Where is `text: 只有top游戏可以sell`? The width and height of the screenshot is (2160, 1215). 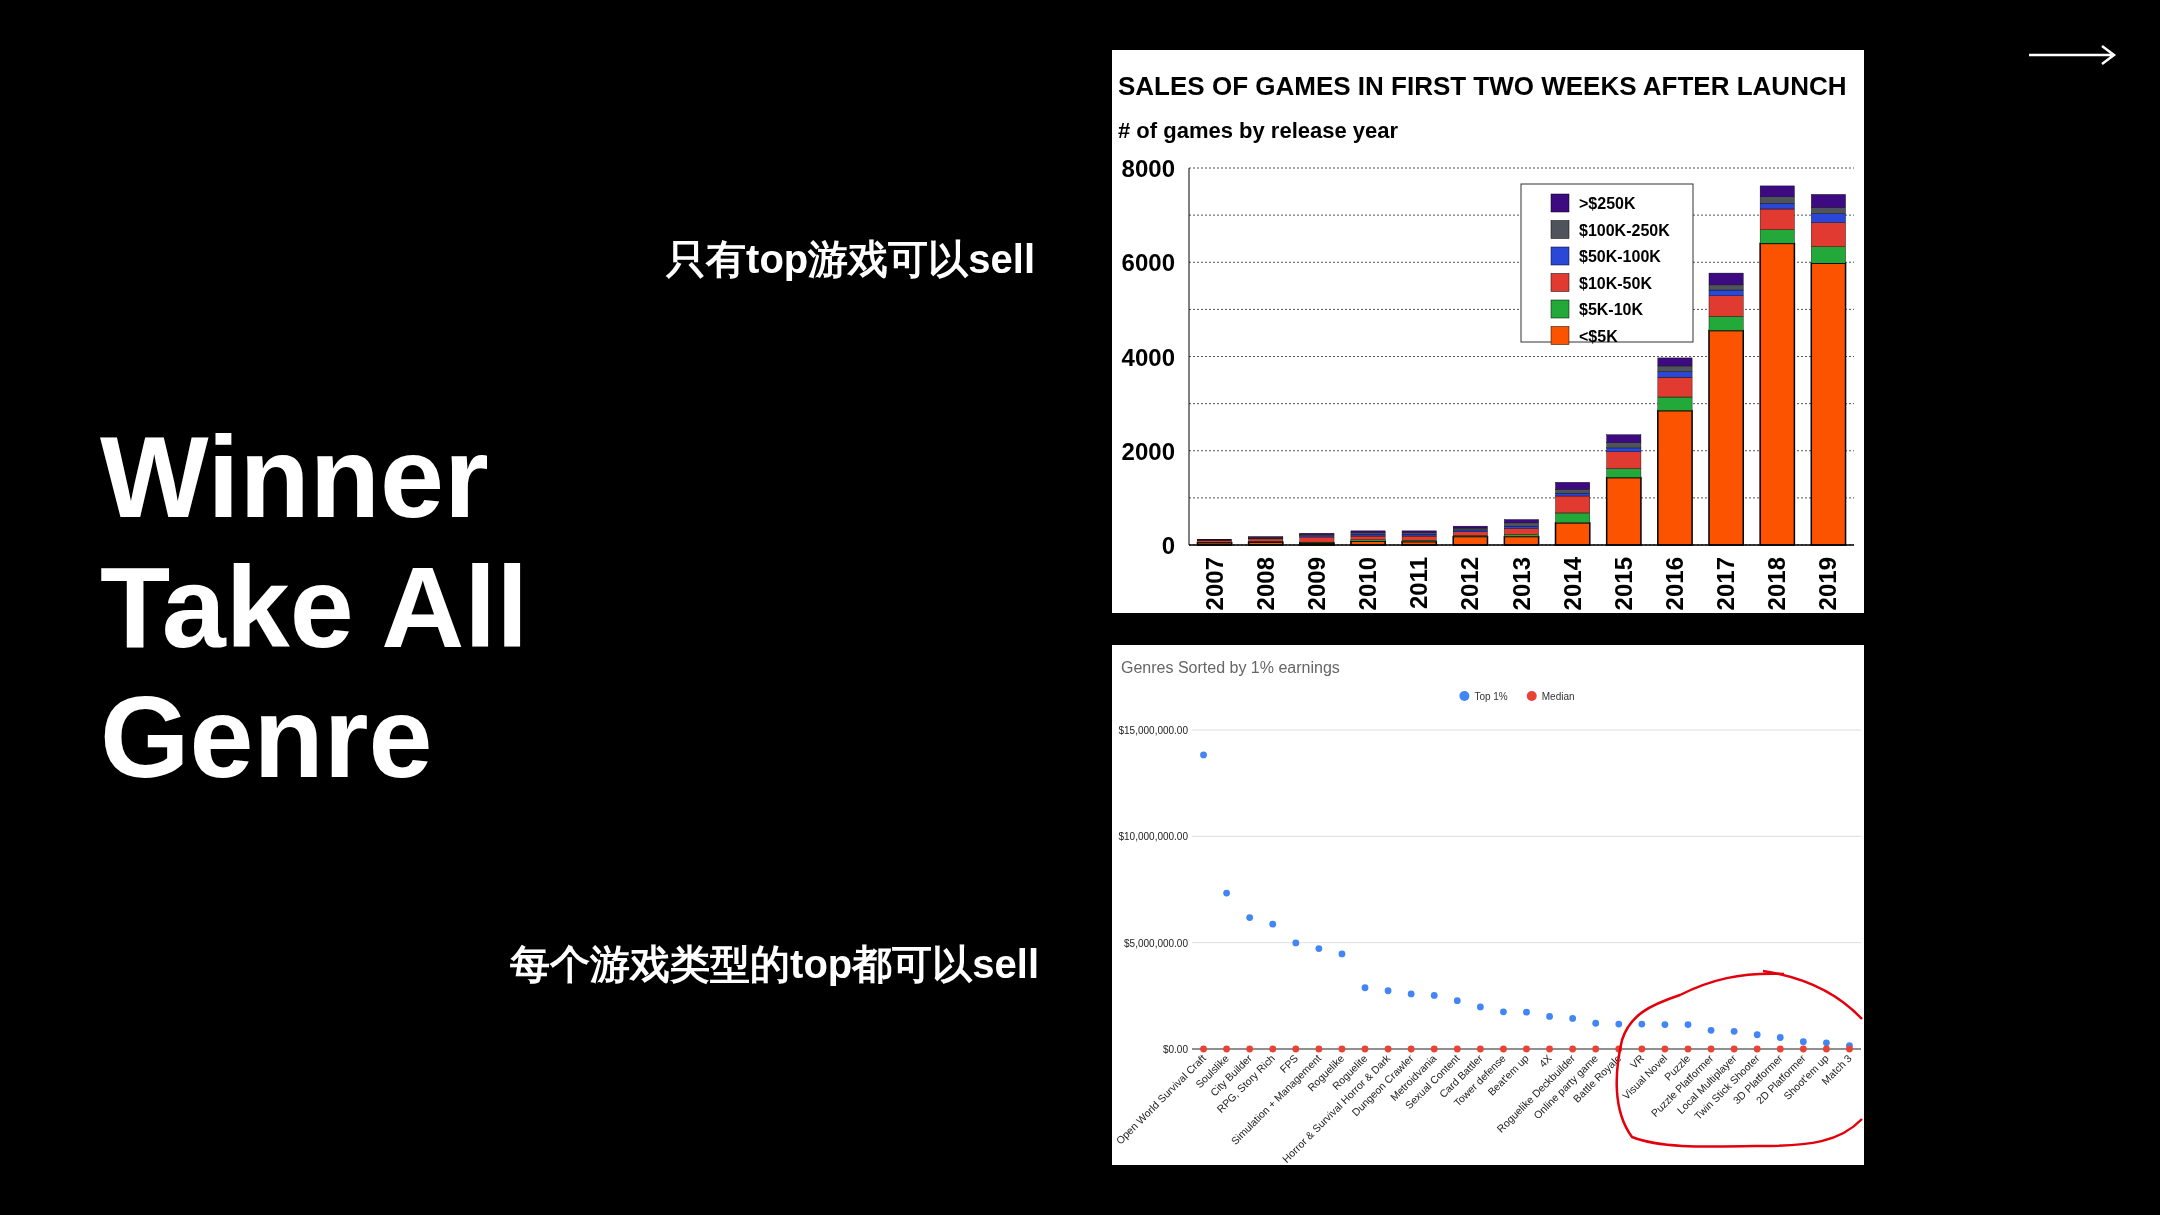 text: 只有top游戏可以sell is located at coordinates (850, 259).